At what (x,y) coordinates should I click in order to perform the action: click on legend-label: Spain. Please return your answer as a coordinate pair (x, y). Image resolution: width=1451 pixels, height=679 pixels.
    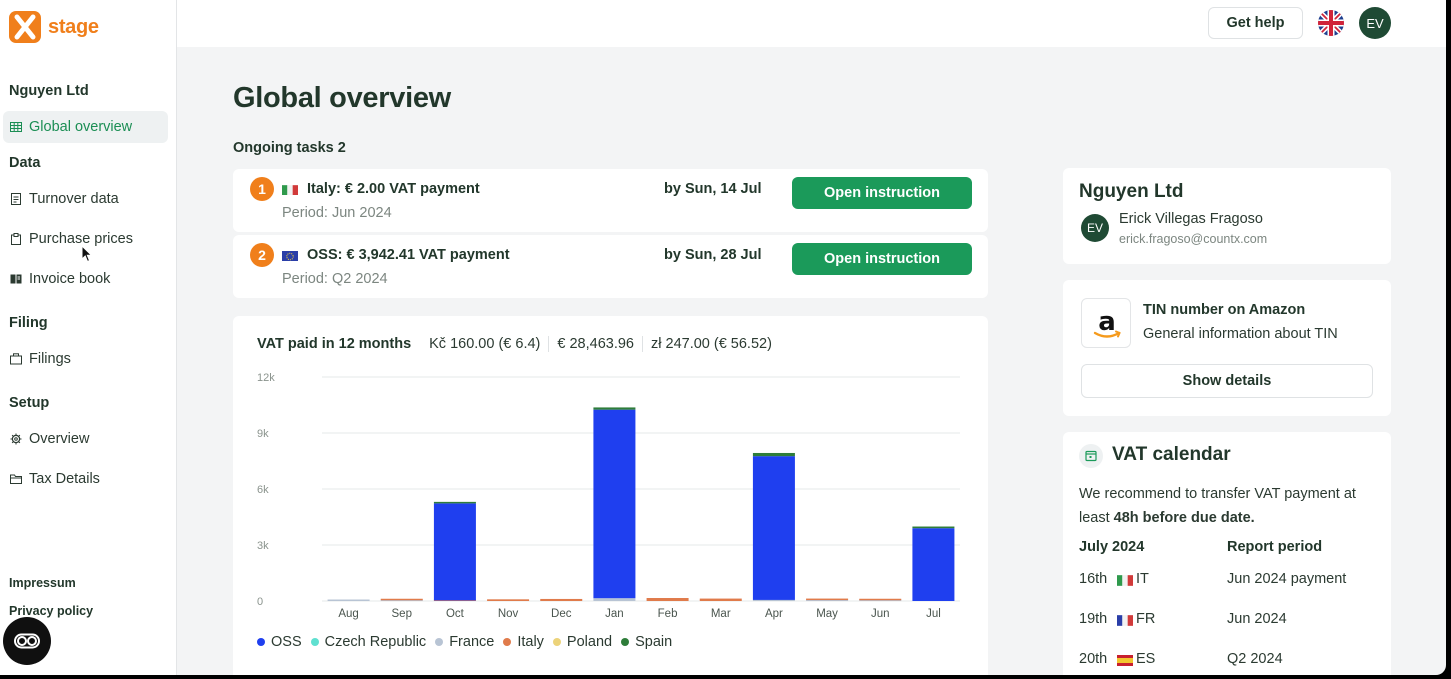
    Looking at the image, I should click on (654, 642).